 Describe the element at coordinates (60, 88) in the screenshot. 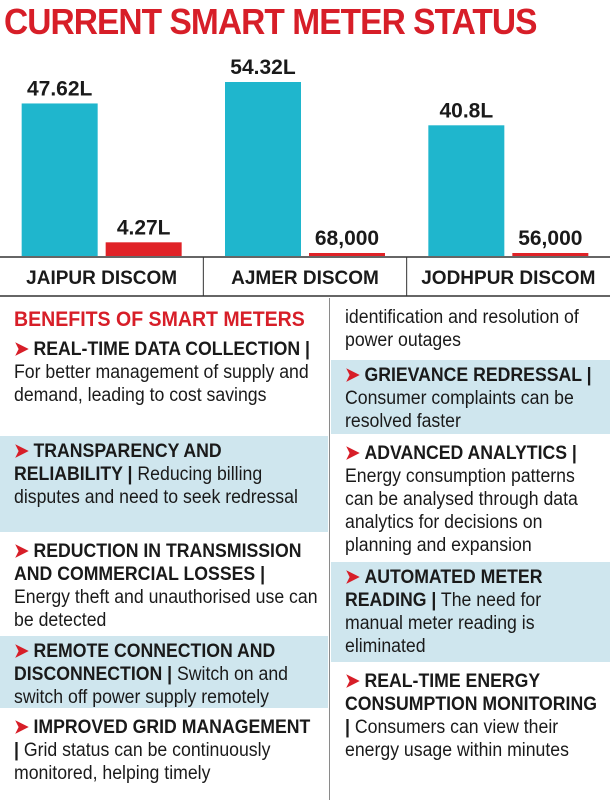

I see `data-label: 47.62L` at that location.